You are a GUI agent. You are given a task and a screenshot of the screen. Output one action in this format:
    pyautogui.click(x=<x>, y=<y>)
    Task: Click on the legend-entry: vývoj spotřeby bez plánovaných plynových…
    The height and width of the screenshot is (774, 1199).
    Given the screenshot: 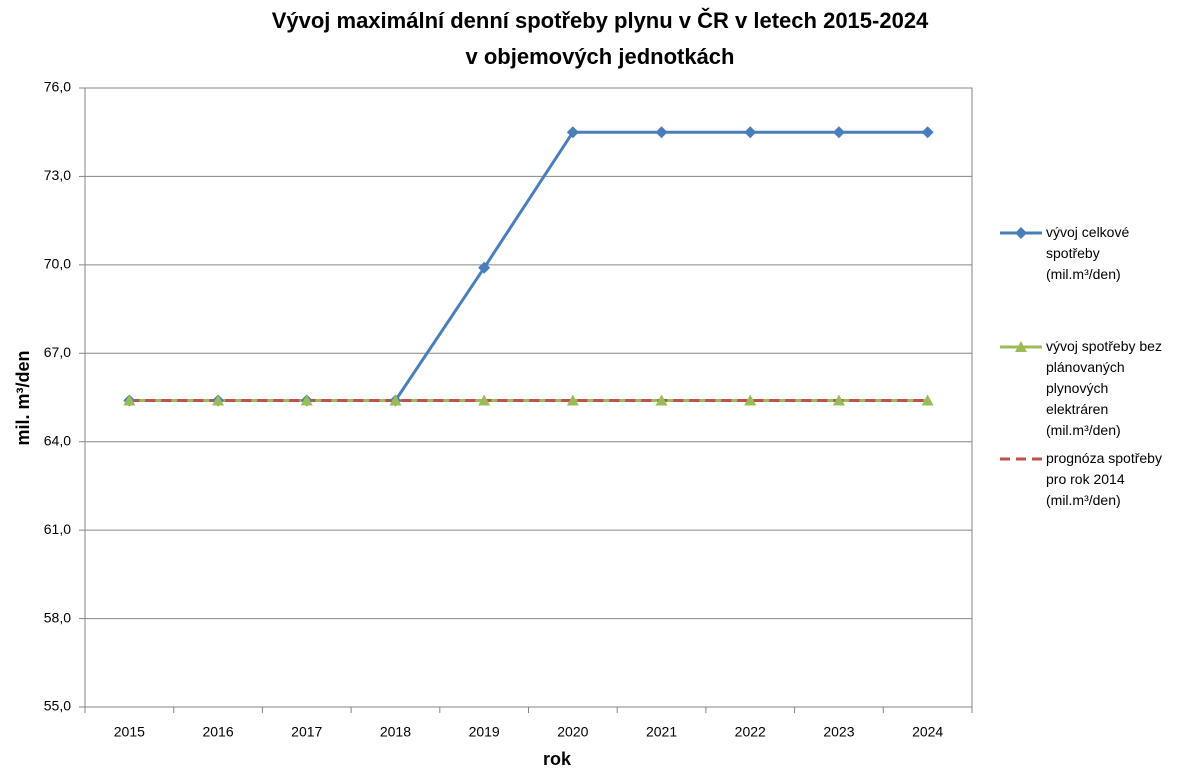 What is the action you would take?
    pyautogui.click(x=1104, y=388)
    